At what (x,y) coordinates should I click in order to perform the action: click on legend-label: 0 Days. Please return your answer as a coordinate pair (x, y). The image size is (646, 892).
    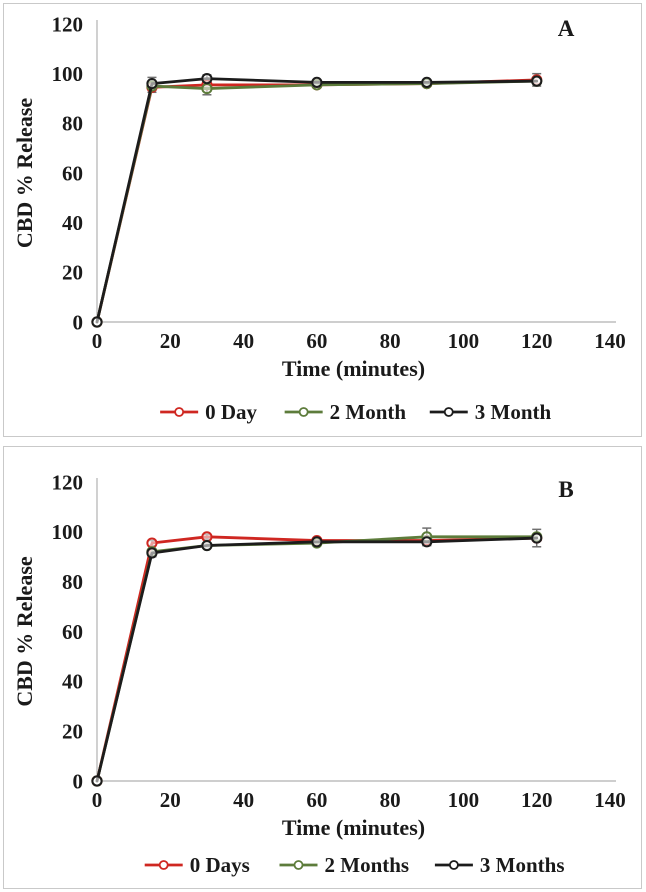
    Looking at the image, I should click on (220, 865).